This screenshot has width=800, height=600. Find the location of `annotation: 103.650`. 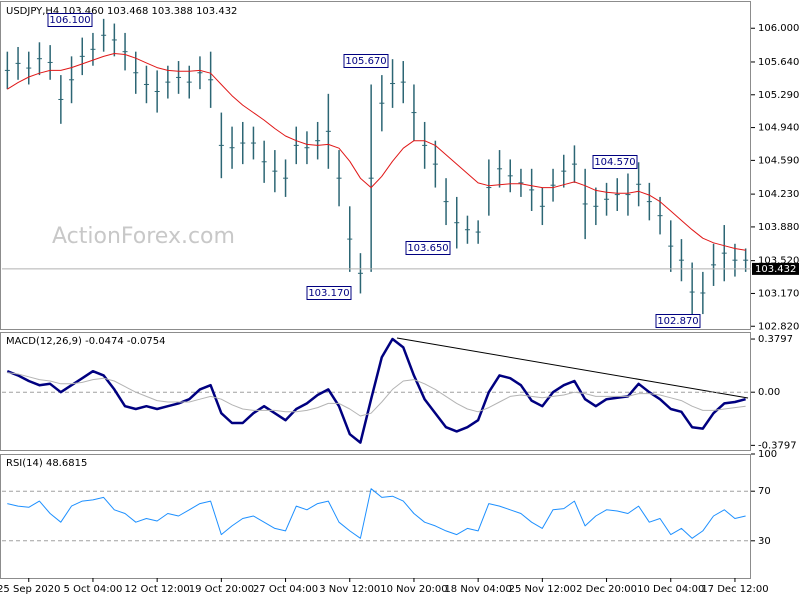

annotation: 103.650 is located at coordinates (427, 248).